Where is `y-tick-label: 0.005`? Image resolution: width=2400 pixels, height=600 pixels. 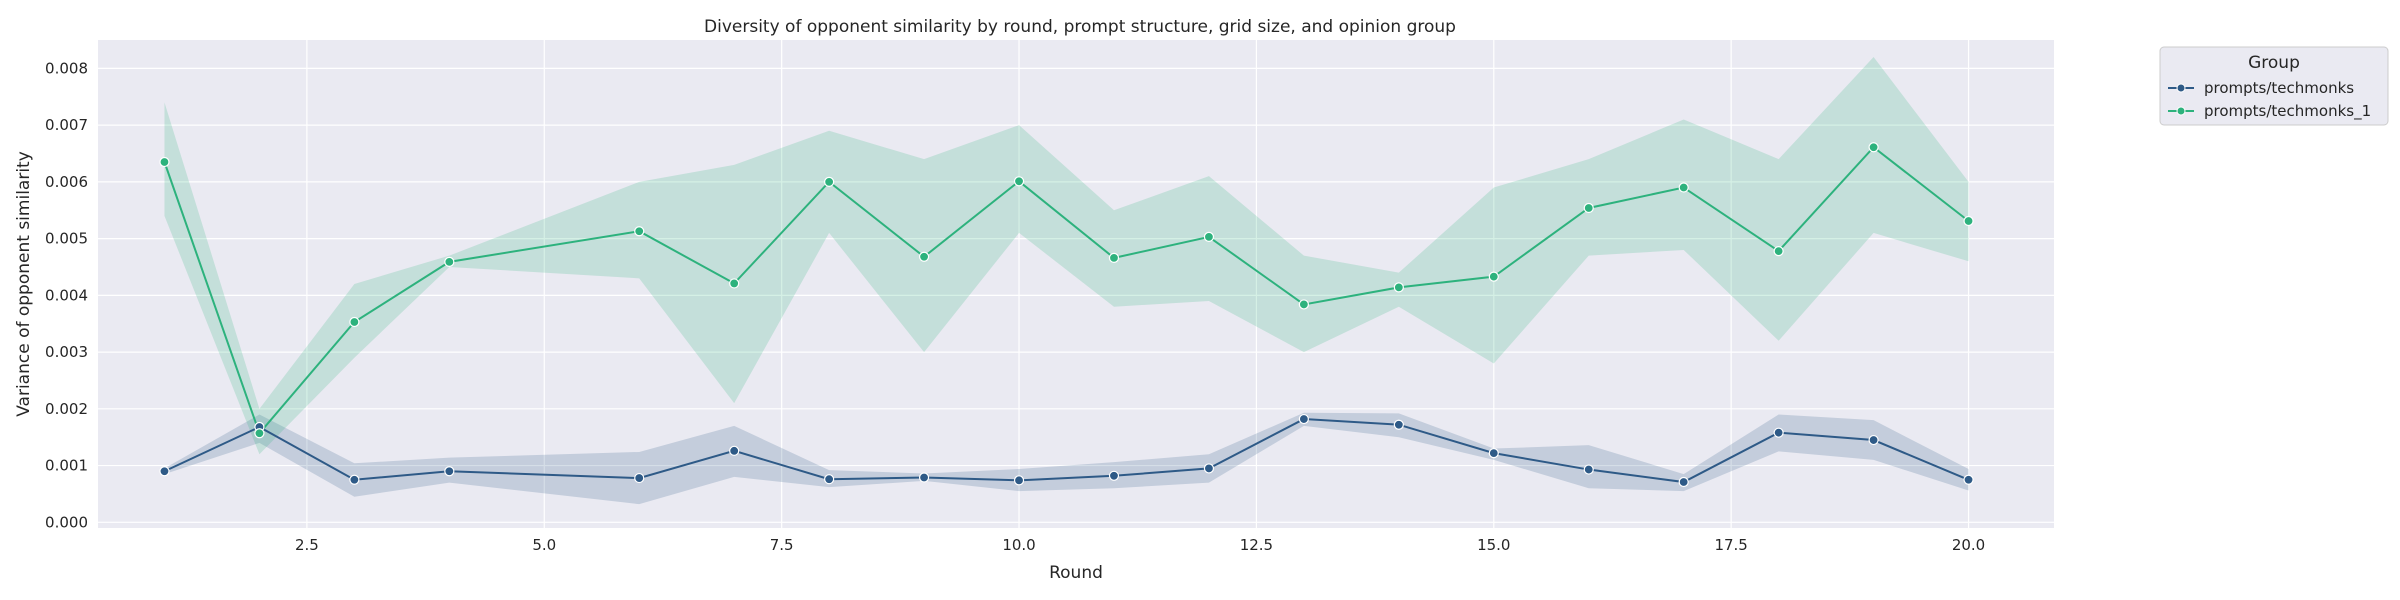
y-tick-label: 0.005 is located at coordinates (66, 239).